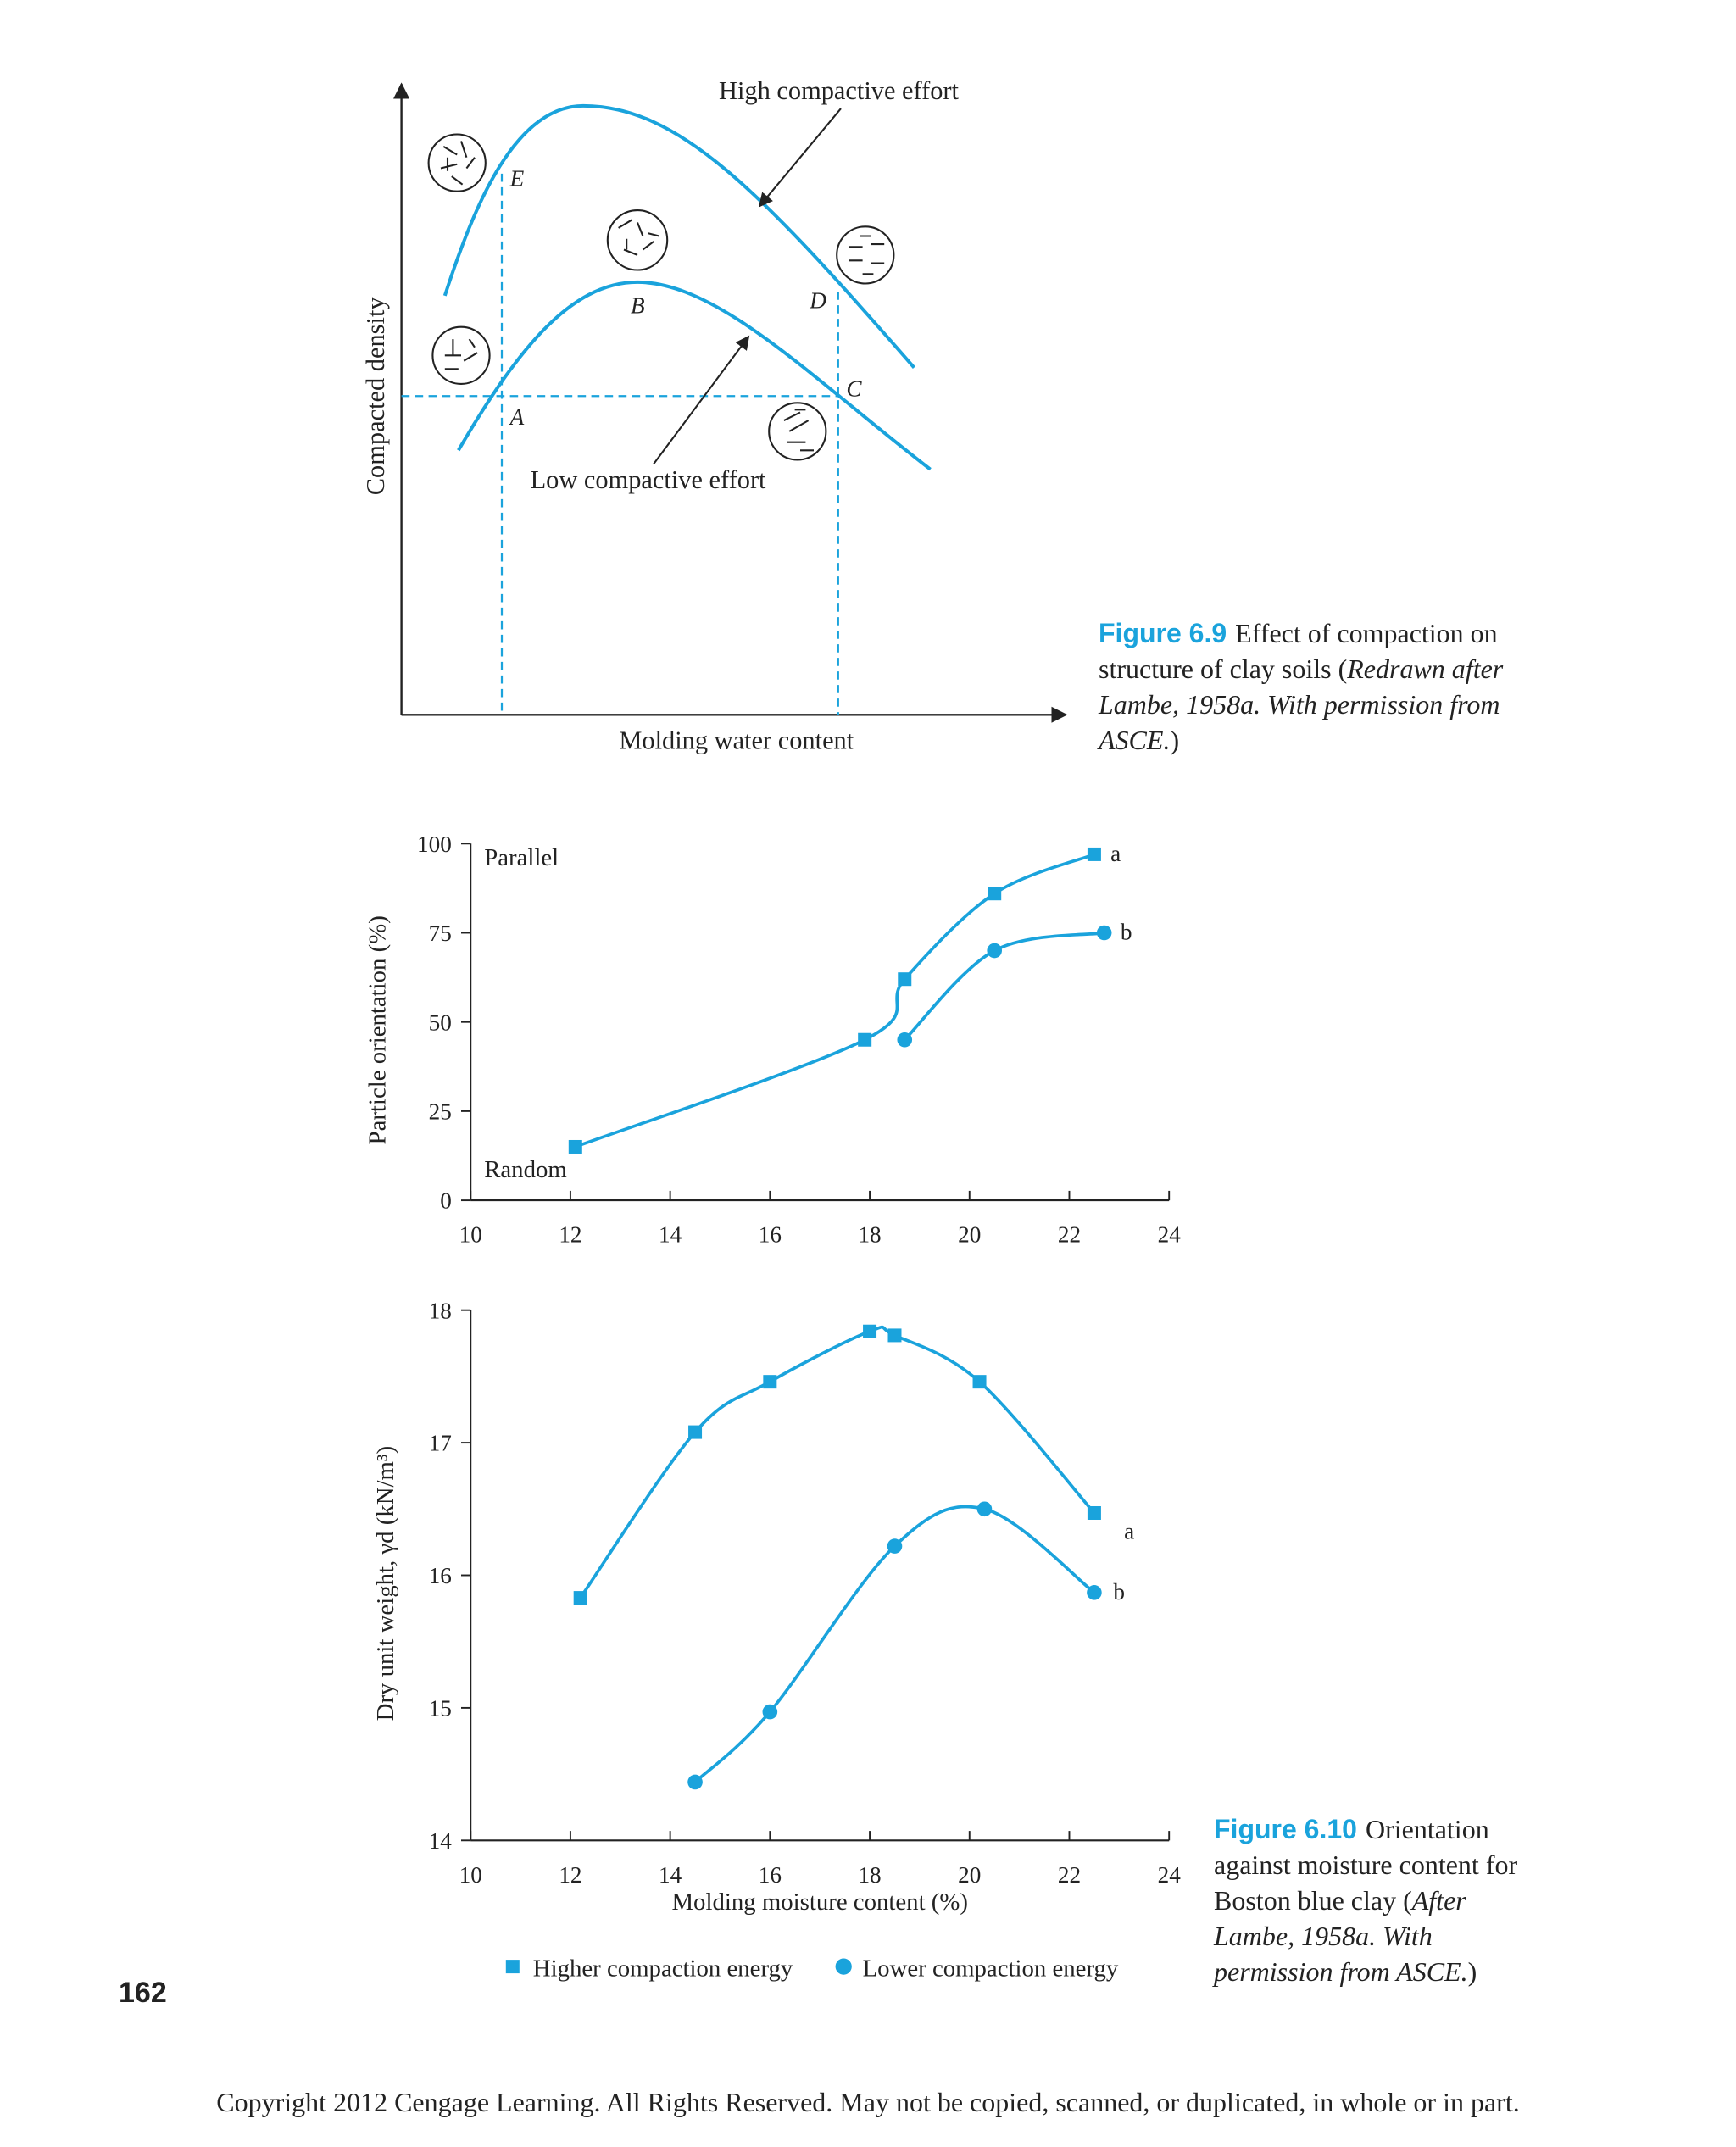 The width and height of the screenshot is (1736, 2147). What do you see at coordinates (638, 306) in the screenshot?
I see `point-label: B` at bounding box center [638, 306].